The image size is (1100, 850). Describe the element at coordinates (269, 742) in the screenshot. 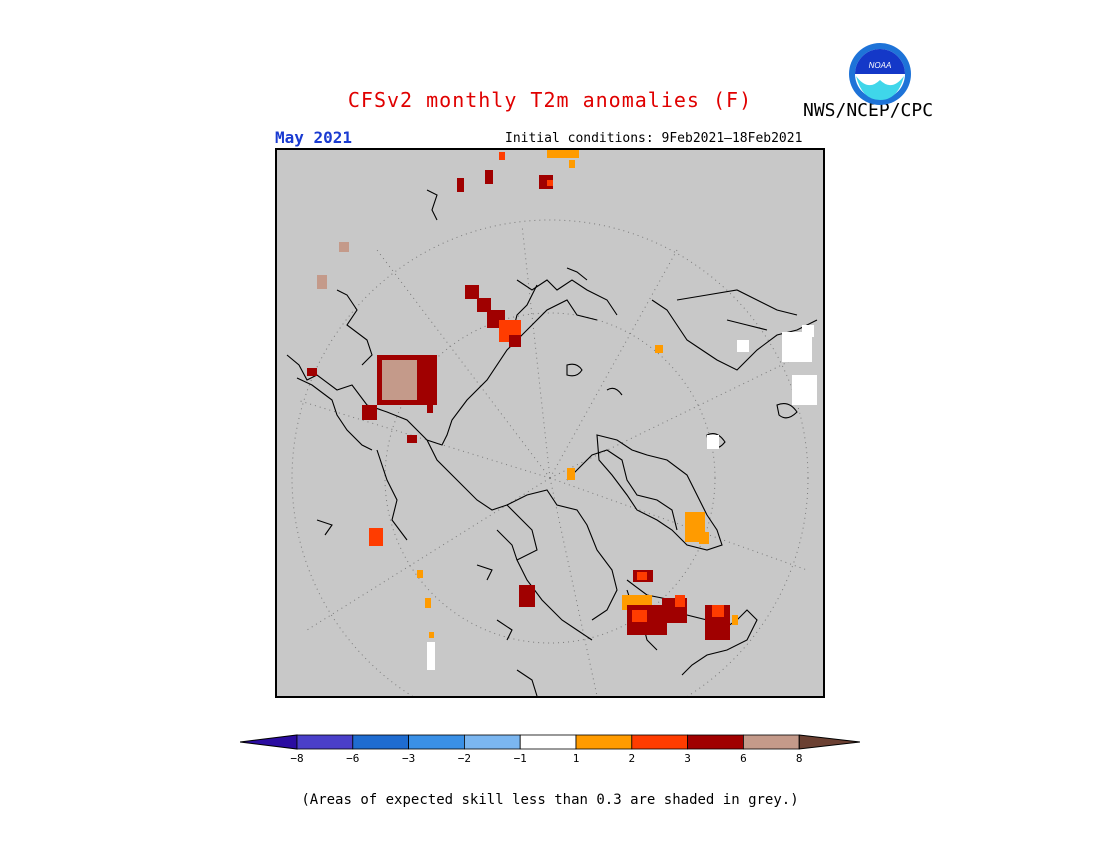

I see `colorbar-arrow-low` at that location.